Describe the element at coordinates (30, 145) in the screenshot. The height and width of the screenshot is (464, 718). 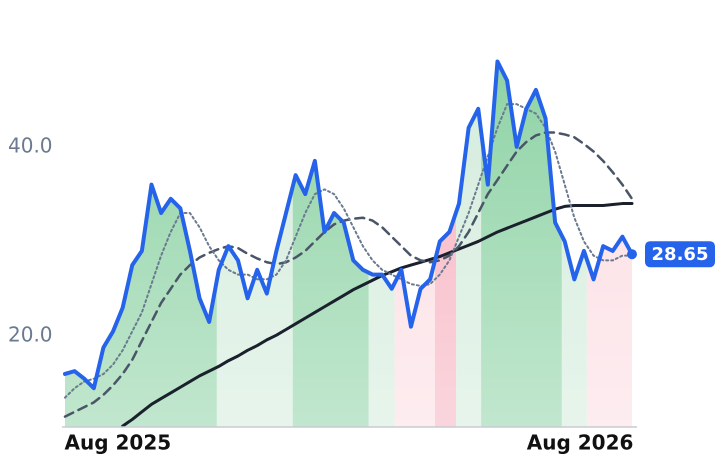
I see `y-tick-label: 40.0` at that location.